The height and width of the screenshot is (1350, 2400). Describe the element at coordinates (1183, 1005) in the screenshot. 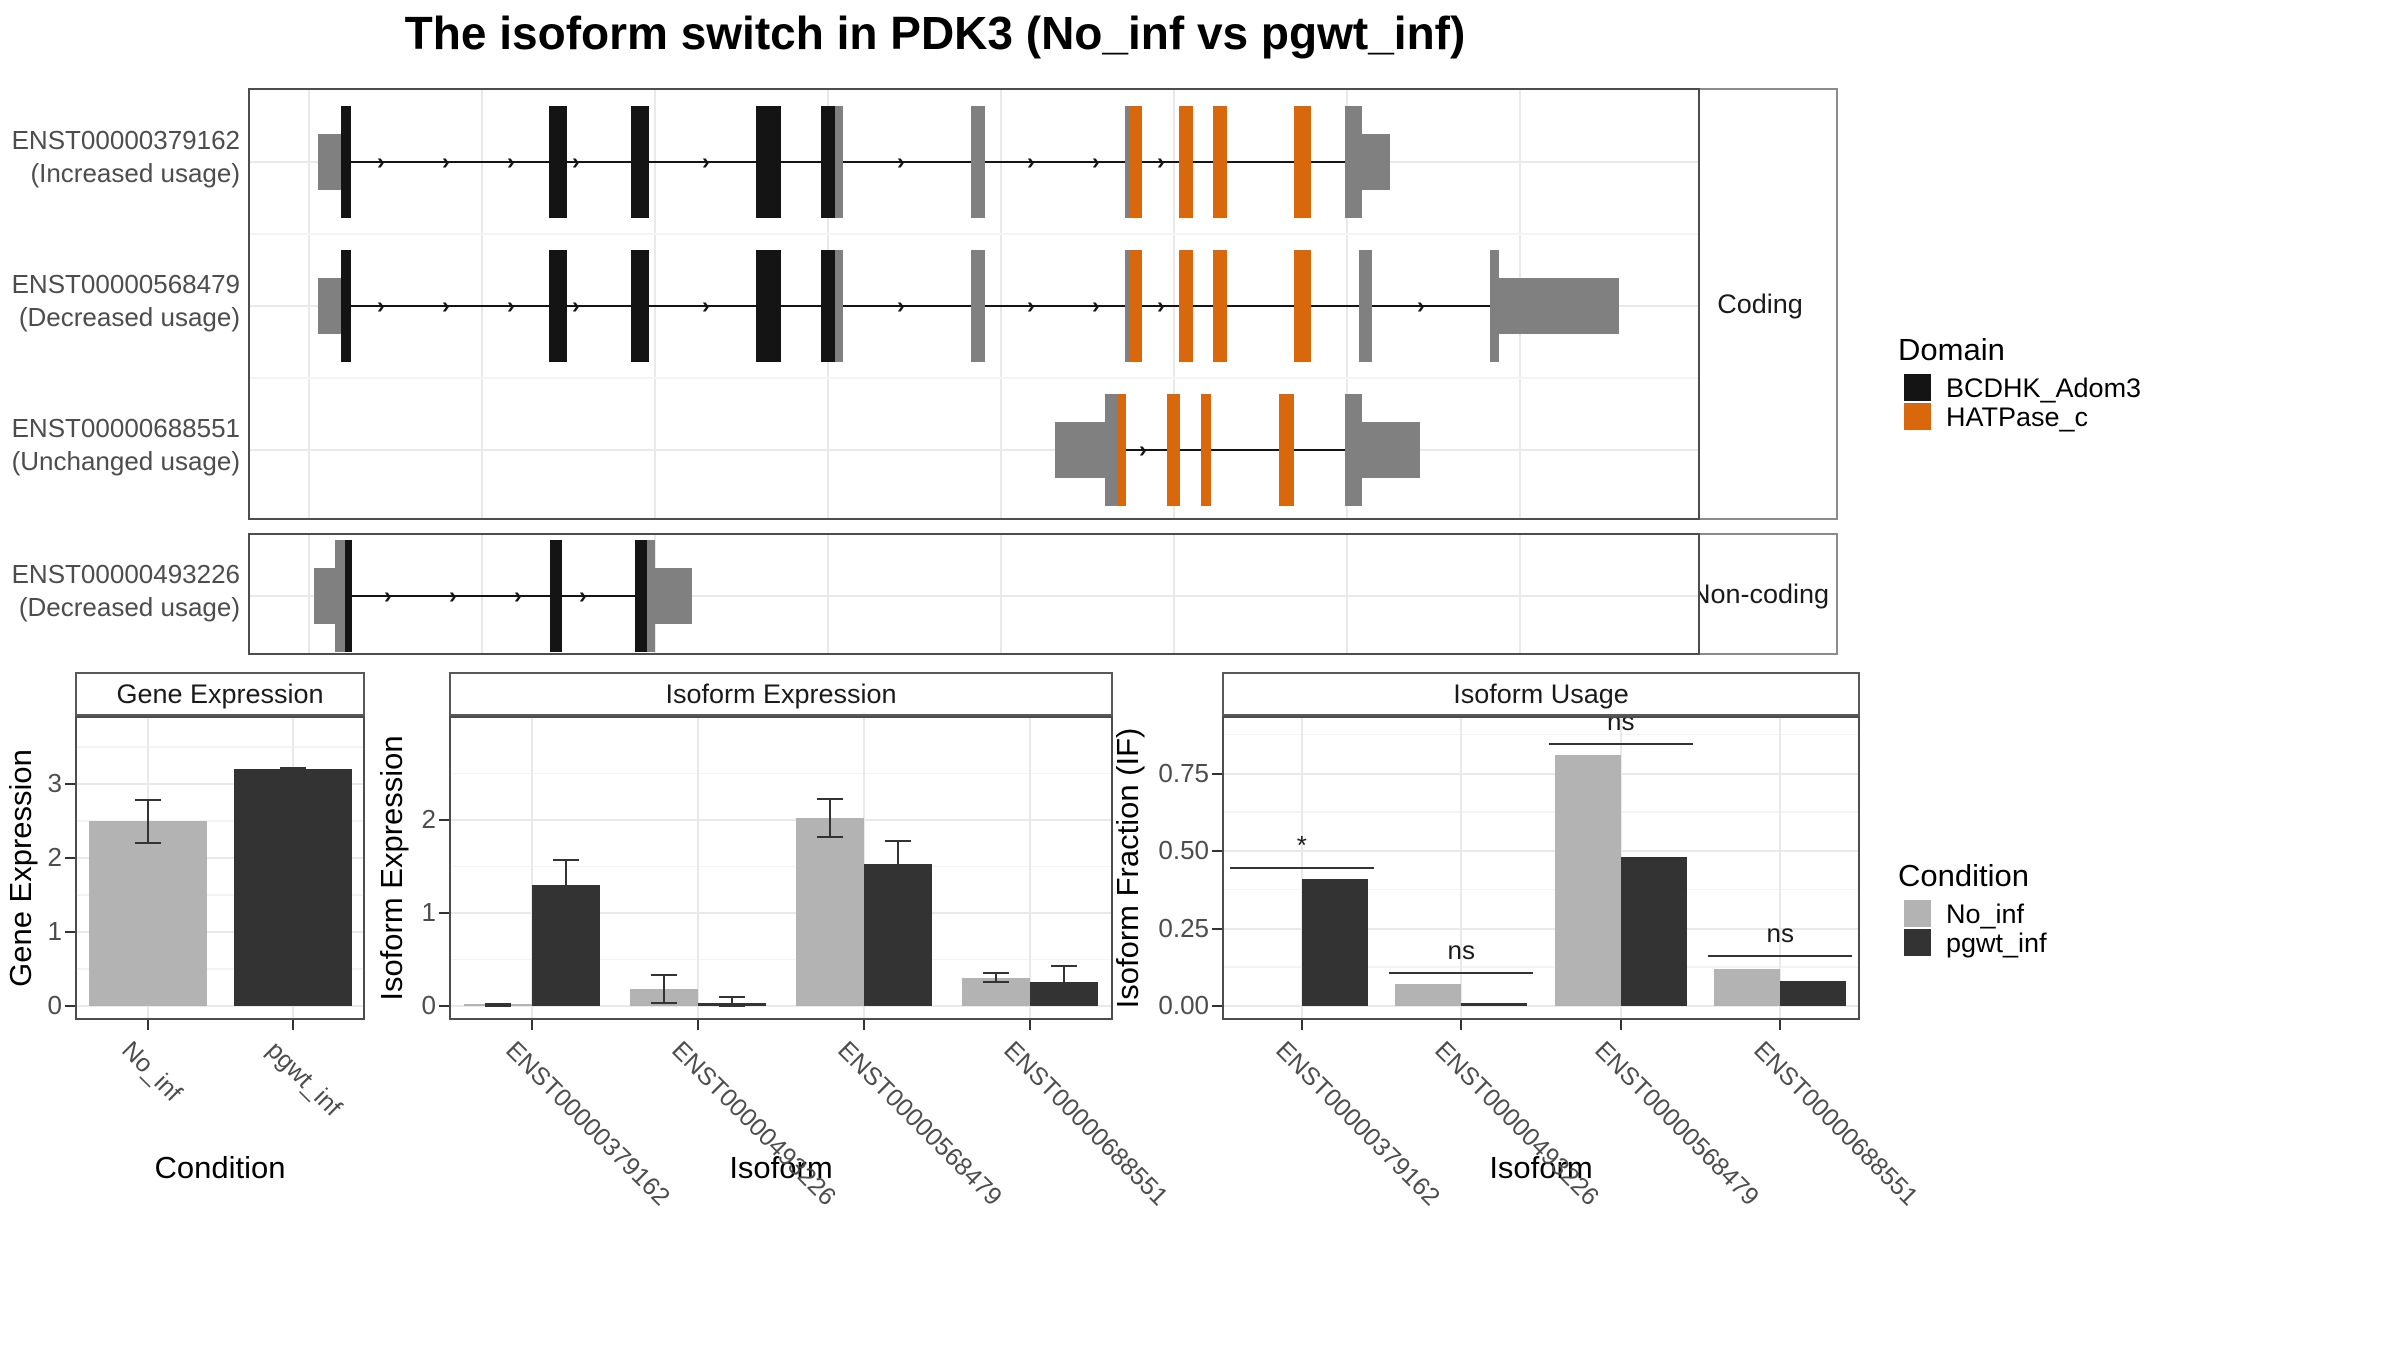

I see `y-tick-label: 0.00` at that location.